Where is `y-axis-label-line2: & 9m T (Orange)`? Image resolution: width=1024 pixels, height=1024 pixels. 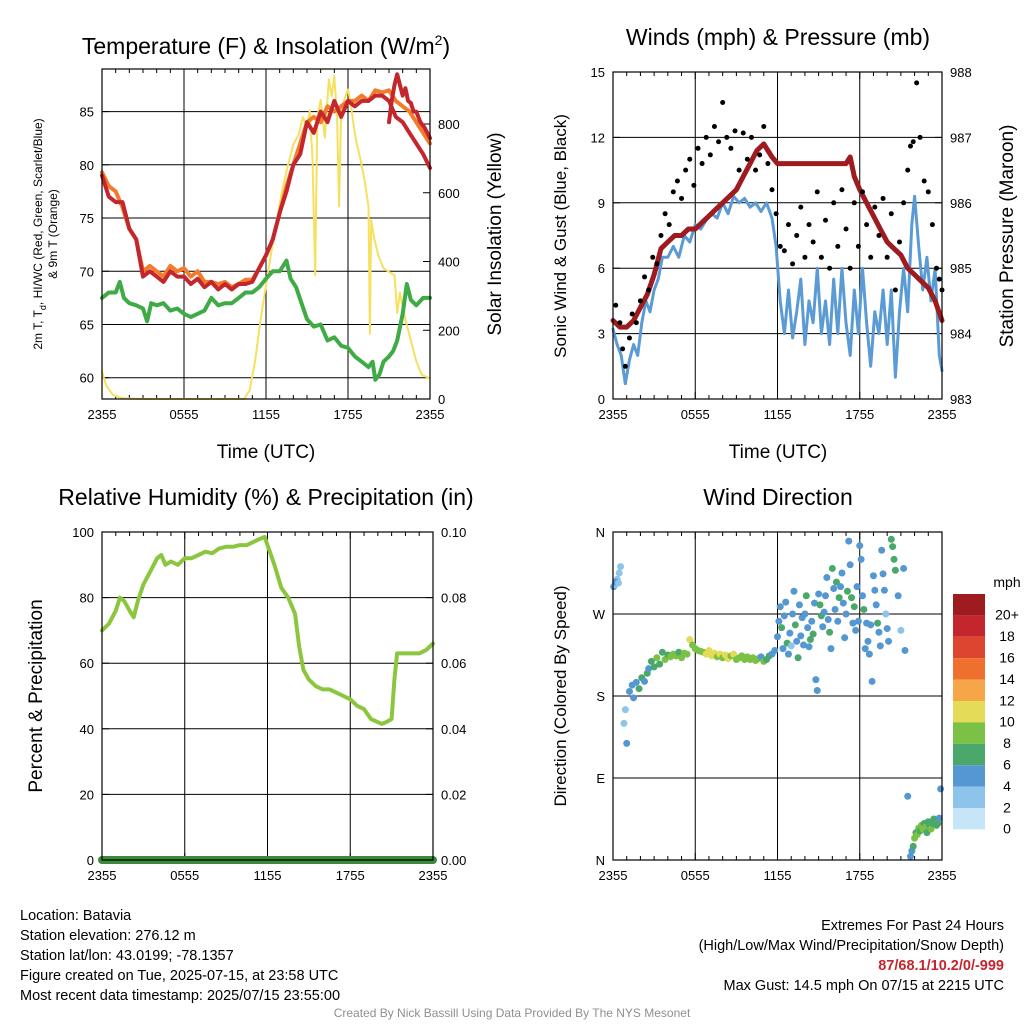 y-axis-label-line2: & 9m T (Orange) is located at coordinates (53, 234).